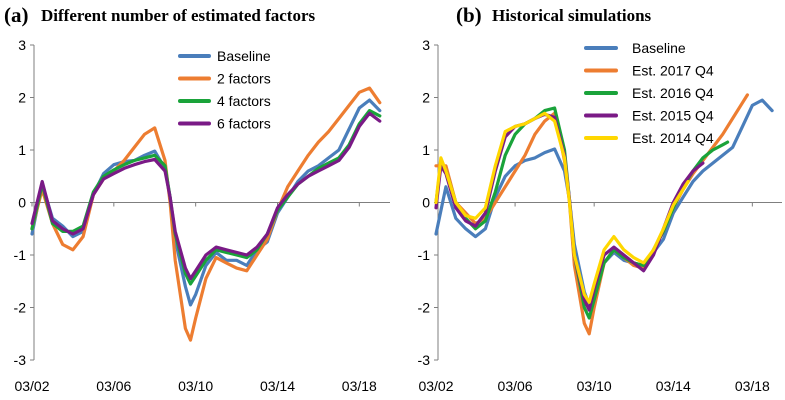 The width and height of the screenshot is (785, 400). What do you see at coordinates (673, 116) in the screenshot?
I see `legend-label: Est. 2015 Q4` at bounding box center [673, 116].